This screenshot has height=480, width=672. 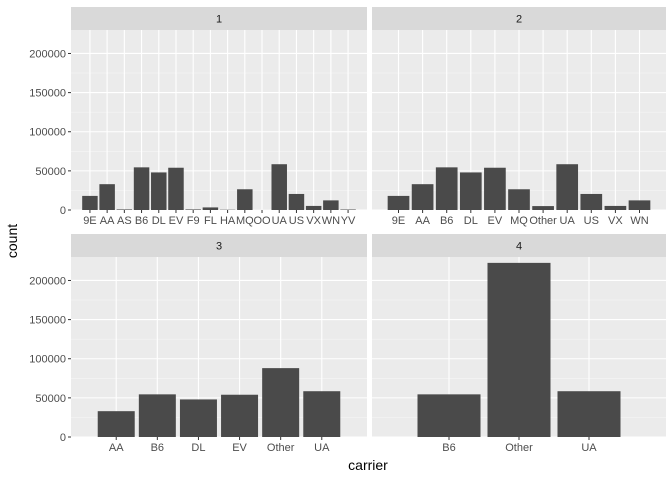 I want to click on facet-strip-label: 3, so click(x=219, y=247).